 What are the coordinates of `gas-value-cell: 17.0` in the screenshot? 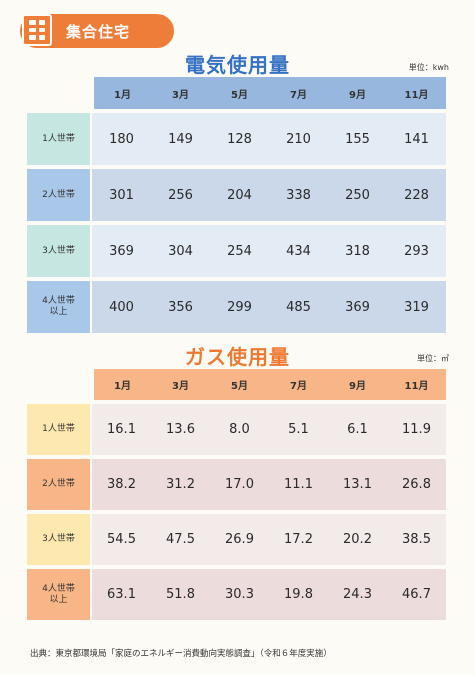 It's located at (239, 484).